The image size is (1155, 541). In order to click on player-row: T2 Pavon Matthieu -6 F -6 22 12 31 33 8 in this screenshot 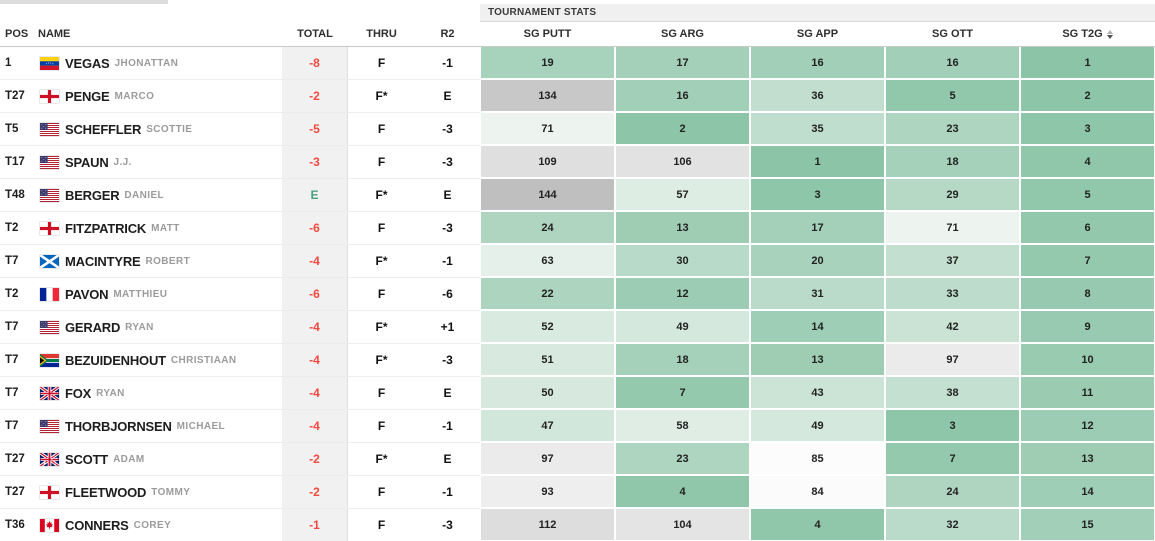, I will do `click(577, 294)`.